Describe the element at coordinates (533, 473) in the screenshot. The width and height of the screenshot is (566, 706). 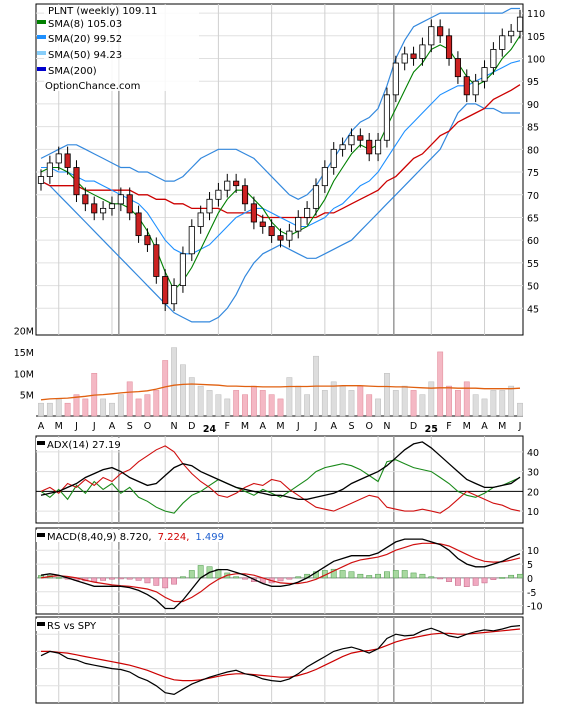
I see `adx-ytick-label: 30` at that location.